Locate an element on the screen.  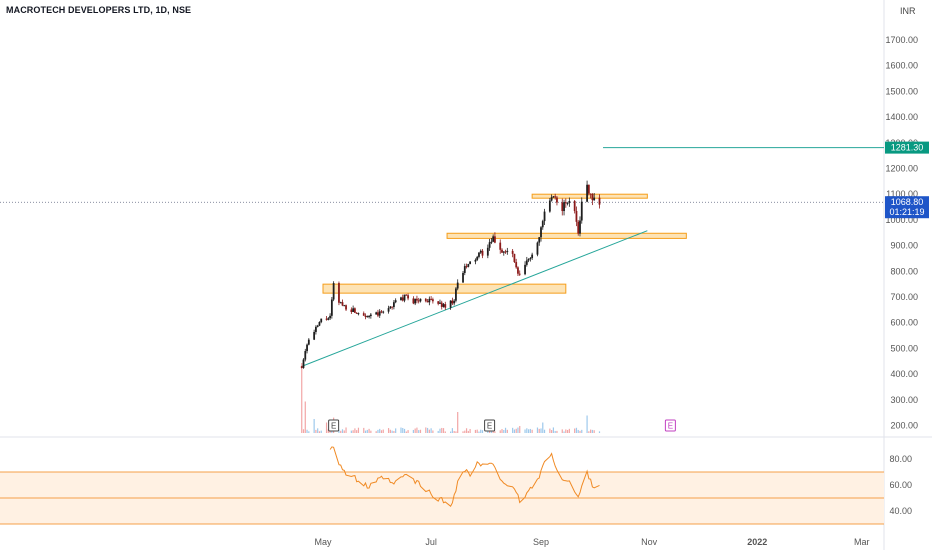
currency-label: INR is located at coordinates (908, 11).